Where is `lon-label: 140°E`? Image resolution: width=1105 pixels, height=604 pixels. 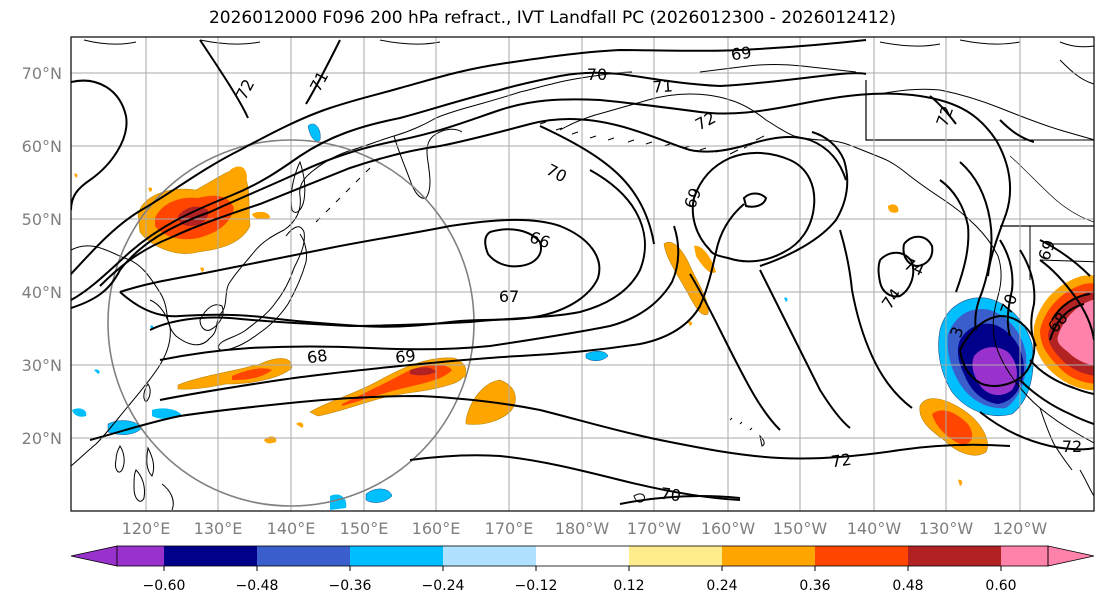 lon-label: 140°E is located at coordinates (291, 528).